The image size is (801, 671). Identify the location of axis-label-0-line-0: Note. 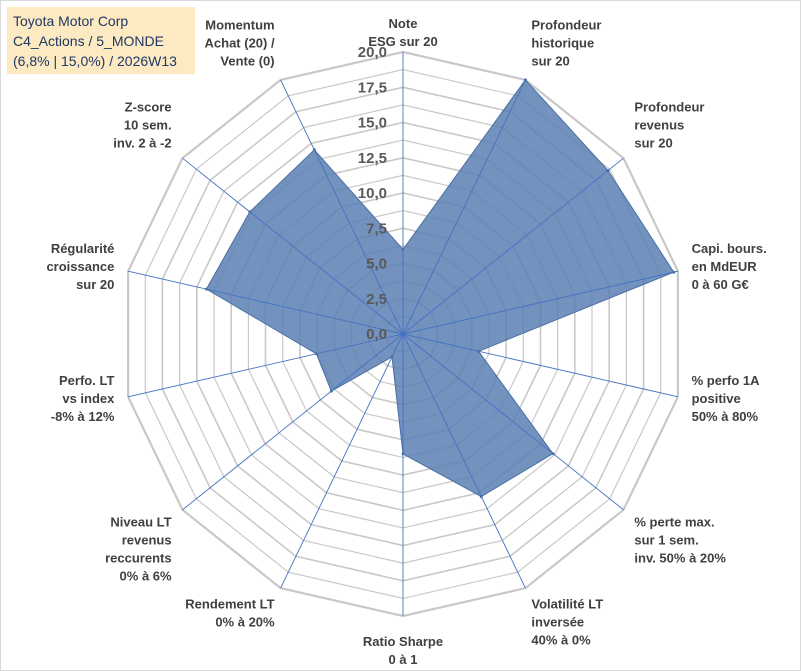
(403, 23).